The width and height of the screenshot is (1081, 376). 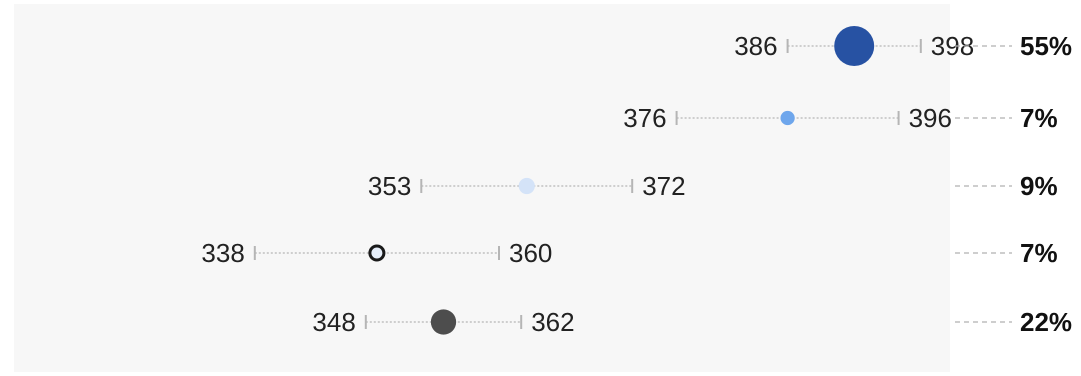 I want to click on range-row: 376 396 7%, so click(x=840, y=118).